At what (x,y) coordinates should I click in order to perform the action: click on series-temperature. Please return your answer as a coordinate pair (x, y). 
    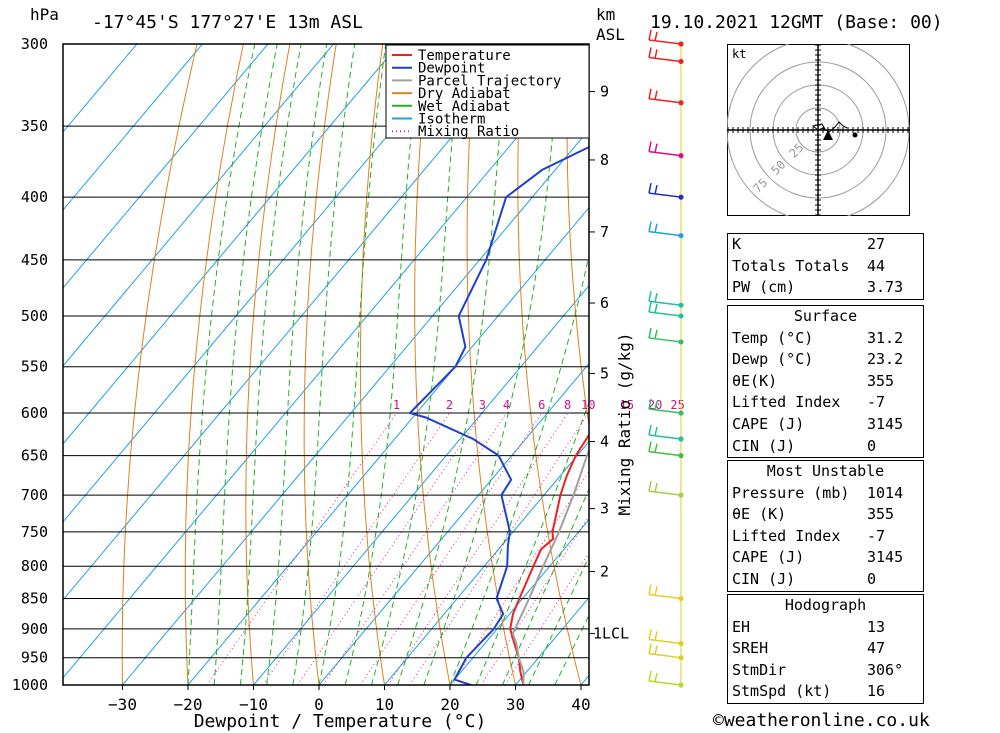
    Looking at the image, I should click on (549, 559).